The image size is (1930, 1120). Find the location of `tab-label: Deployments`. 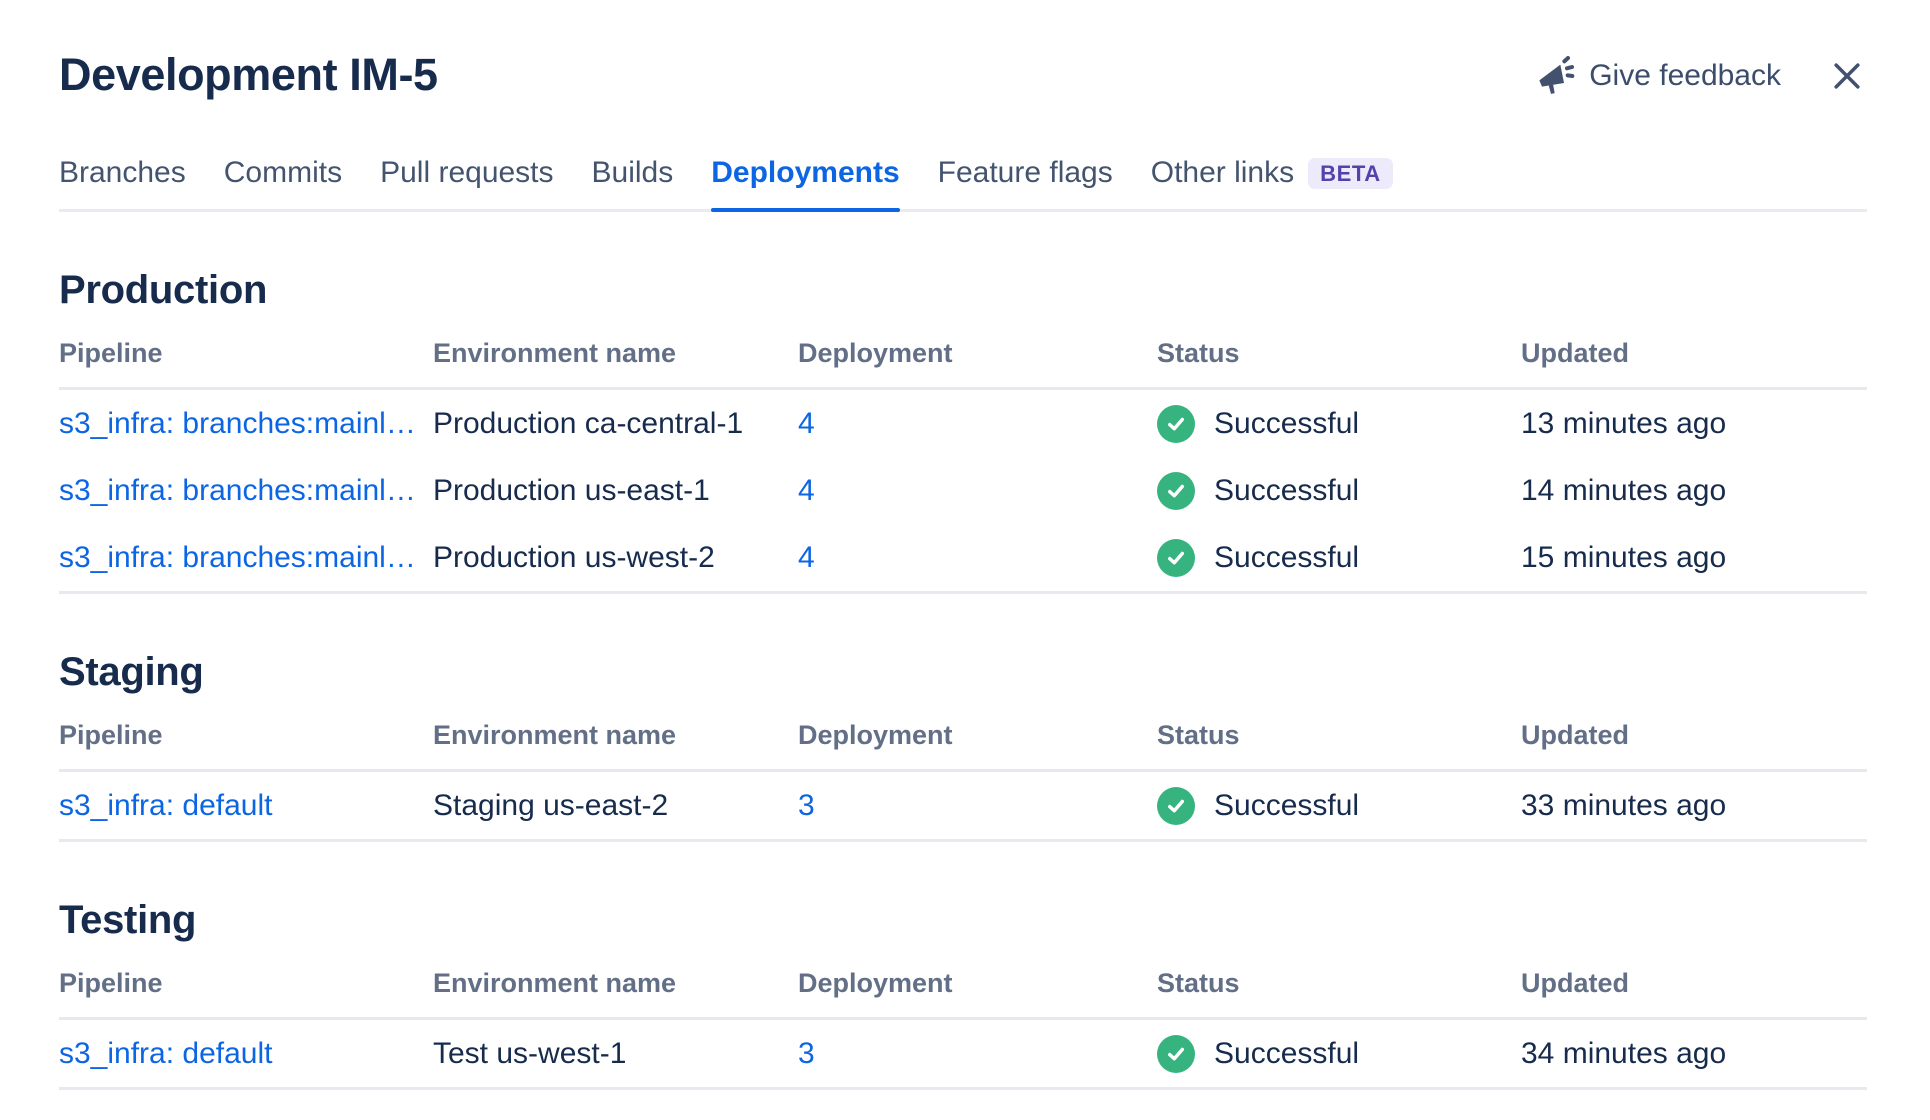

tab-label: Deployments is located at coordinates (805, 172).